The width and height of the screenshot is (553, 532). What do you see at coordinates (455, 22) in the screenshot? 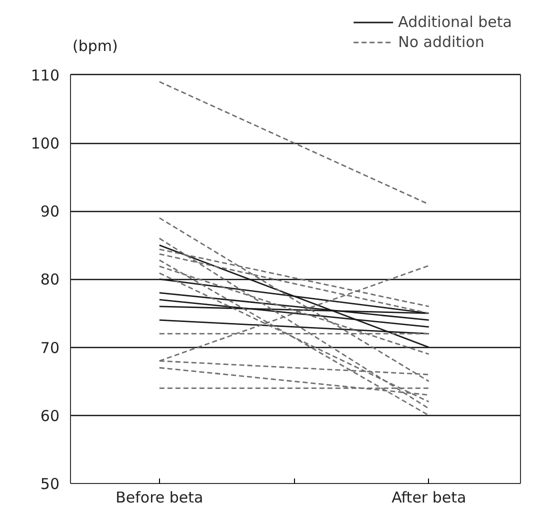
I see `legend-label: Additional beta` at bounding box center [455, 22].